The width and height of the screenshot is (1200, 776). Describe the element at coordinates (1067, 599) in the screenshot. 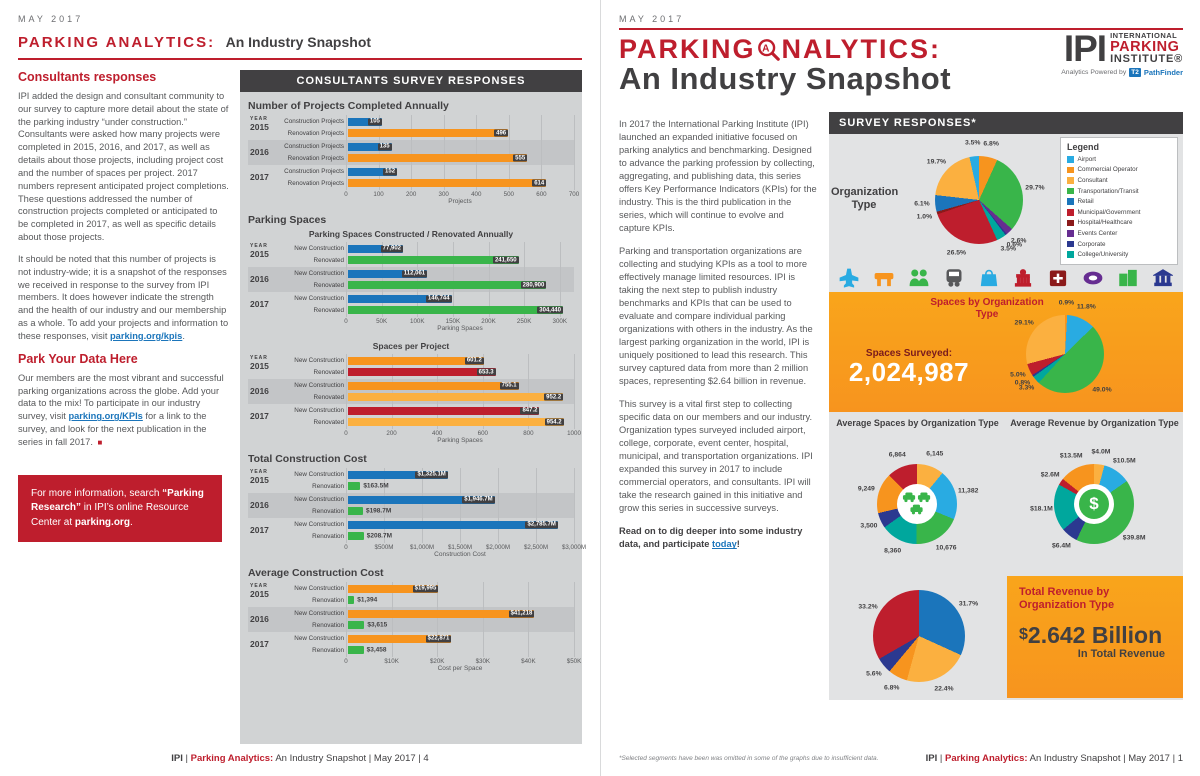

I see `total-revenue-title: Total Revenue by Organization Type` at that location.